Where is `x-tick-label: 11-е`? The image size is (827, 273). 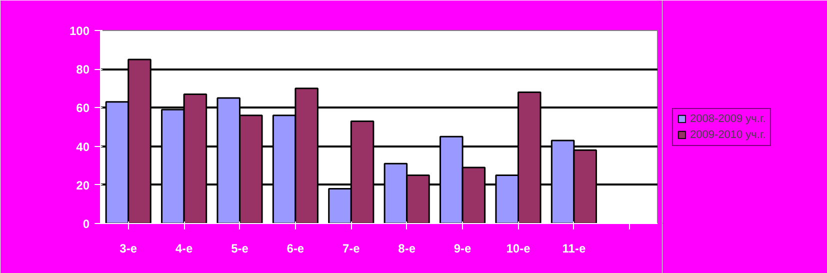
x-tick-label: 11-е is located at coordinates (574, 249).